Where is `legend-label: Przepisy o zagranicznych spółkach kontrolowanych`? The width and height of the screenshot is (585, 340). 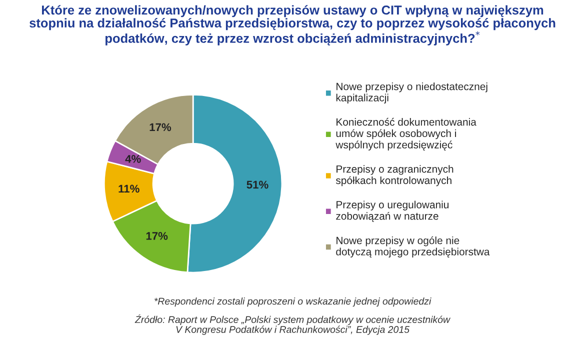
legend-label: Przepisy o zagranicznych spółkach kontrolowanych is located at coordinates (395, 175).